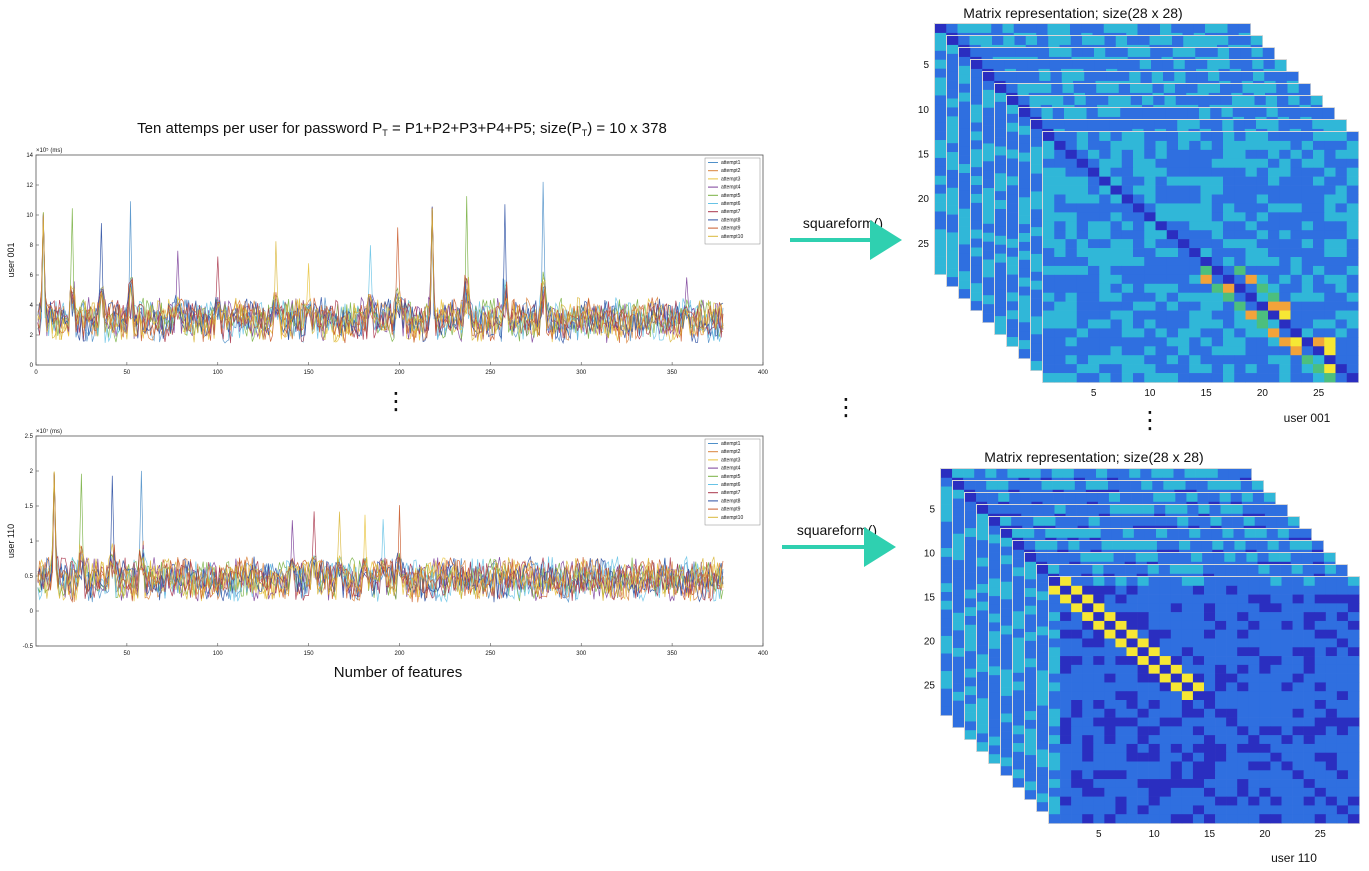  Describe the element at coordinates (846, 237) in the screenshot. I see `squareform-arrow-top: squareform()` at that location.